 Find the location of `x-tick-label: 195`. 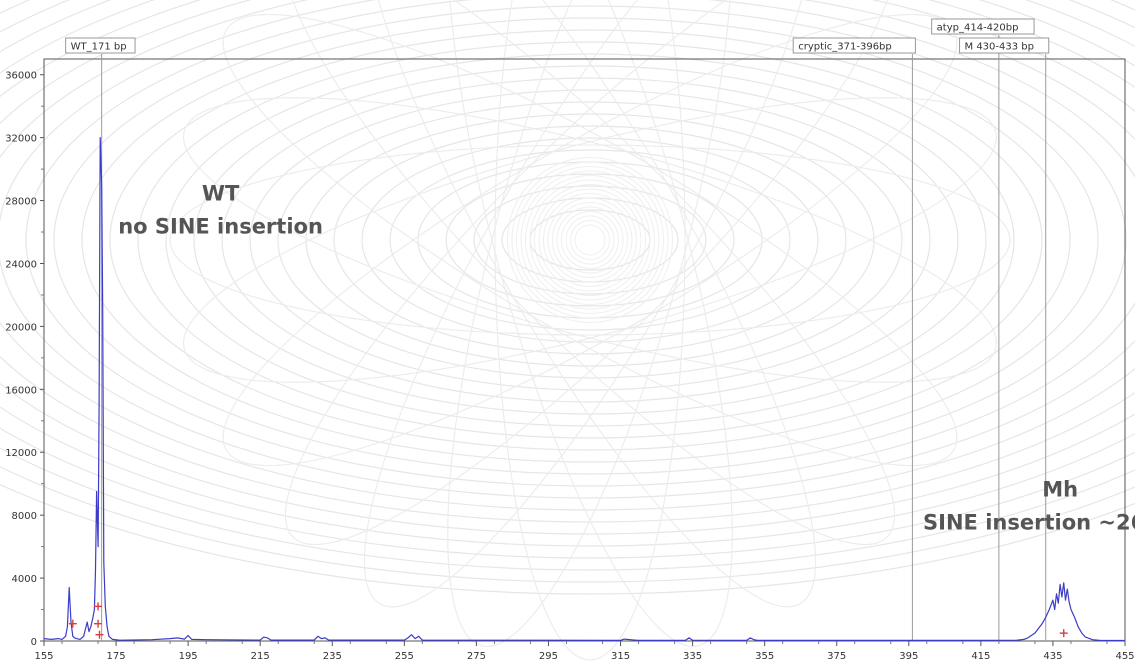

x-tick-label: 195 is located at coordinates (188, 656).